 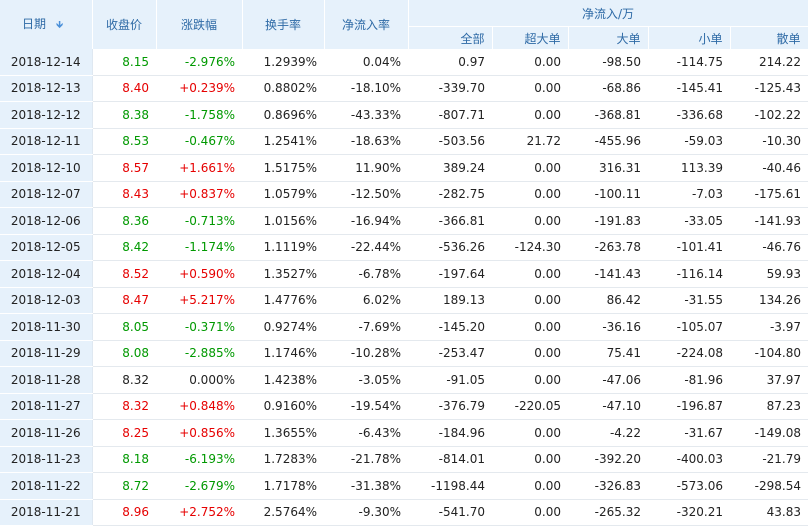 I want to click on cell-total: -145.20, so click(x=450, y=327).